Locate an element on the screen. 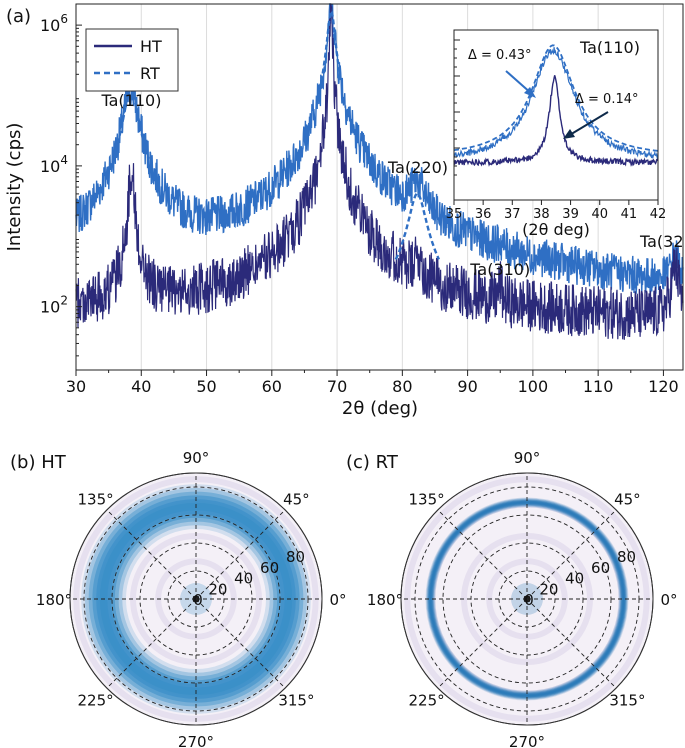  inset-x-tick-label: 35 is located at coordinates (454, 214).